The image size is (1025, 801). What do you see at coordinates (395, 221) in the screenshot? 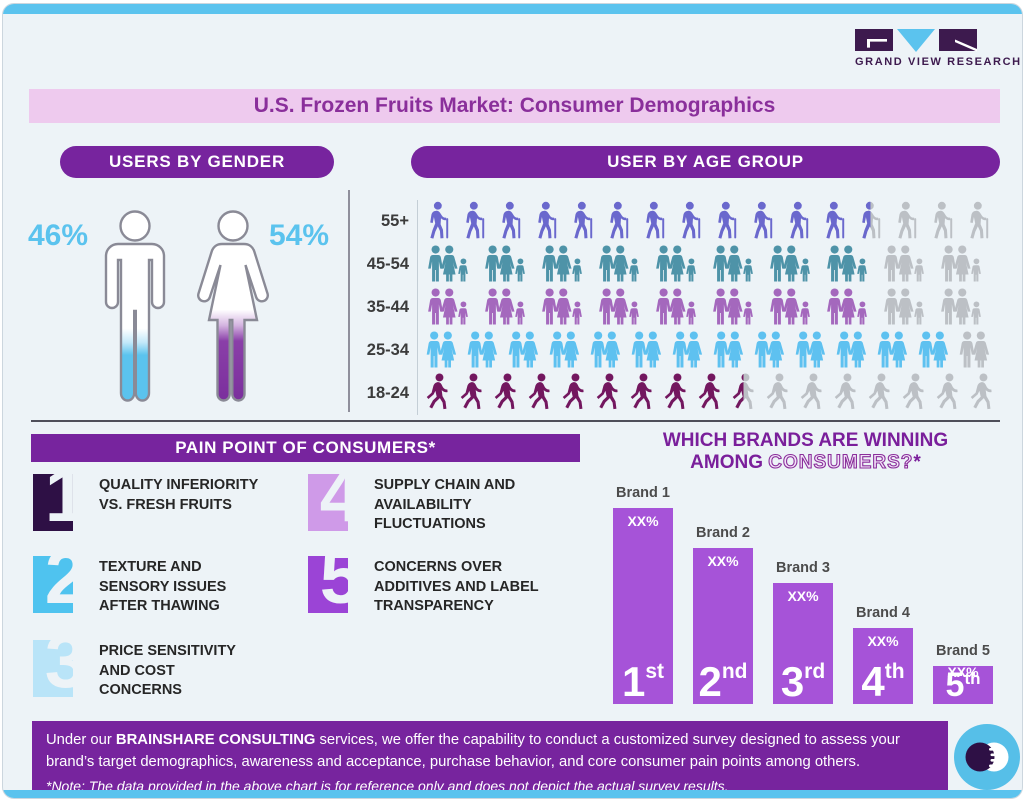
I see `age-row-label: 55+` at bounding box center [395, 221].